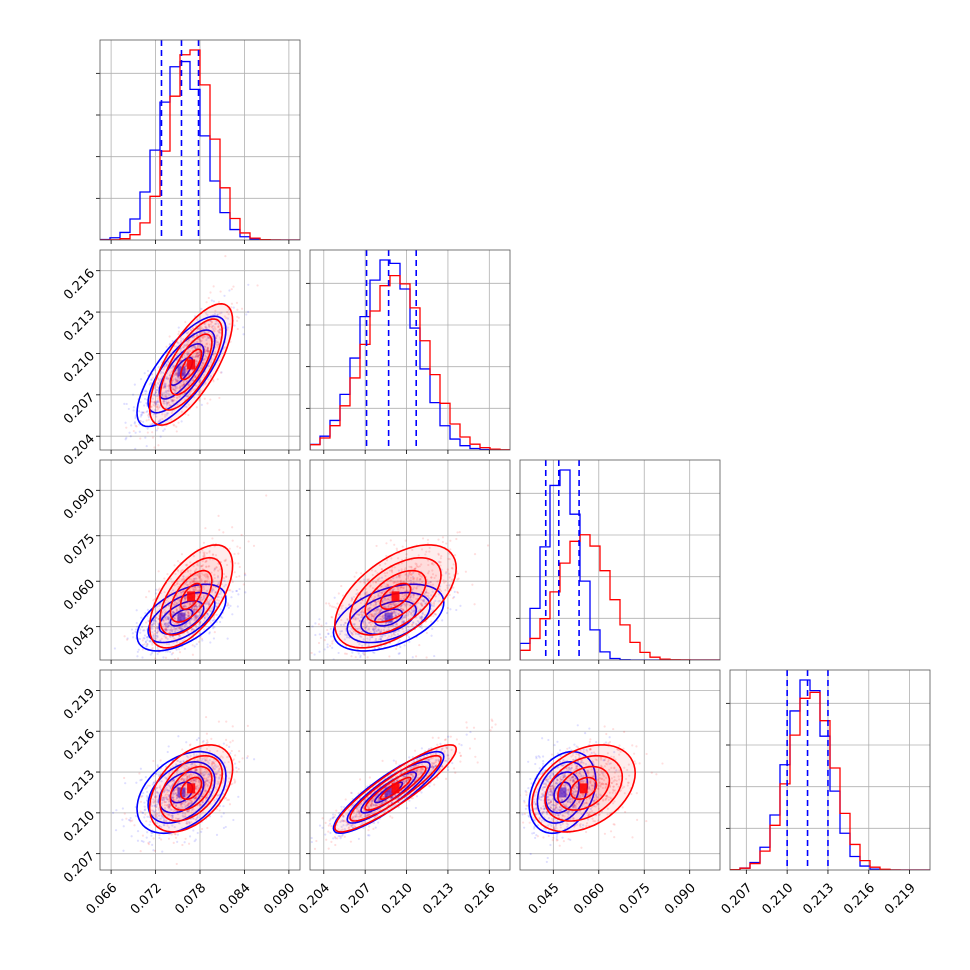 Image resolution: width=970 pixels, height=970 pixels. I want to click on x-tick-label: 0.066, so click(101, 899).